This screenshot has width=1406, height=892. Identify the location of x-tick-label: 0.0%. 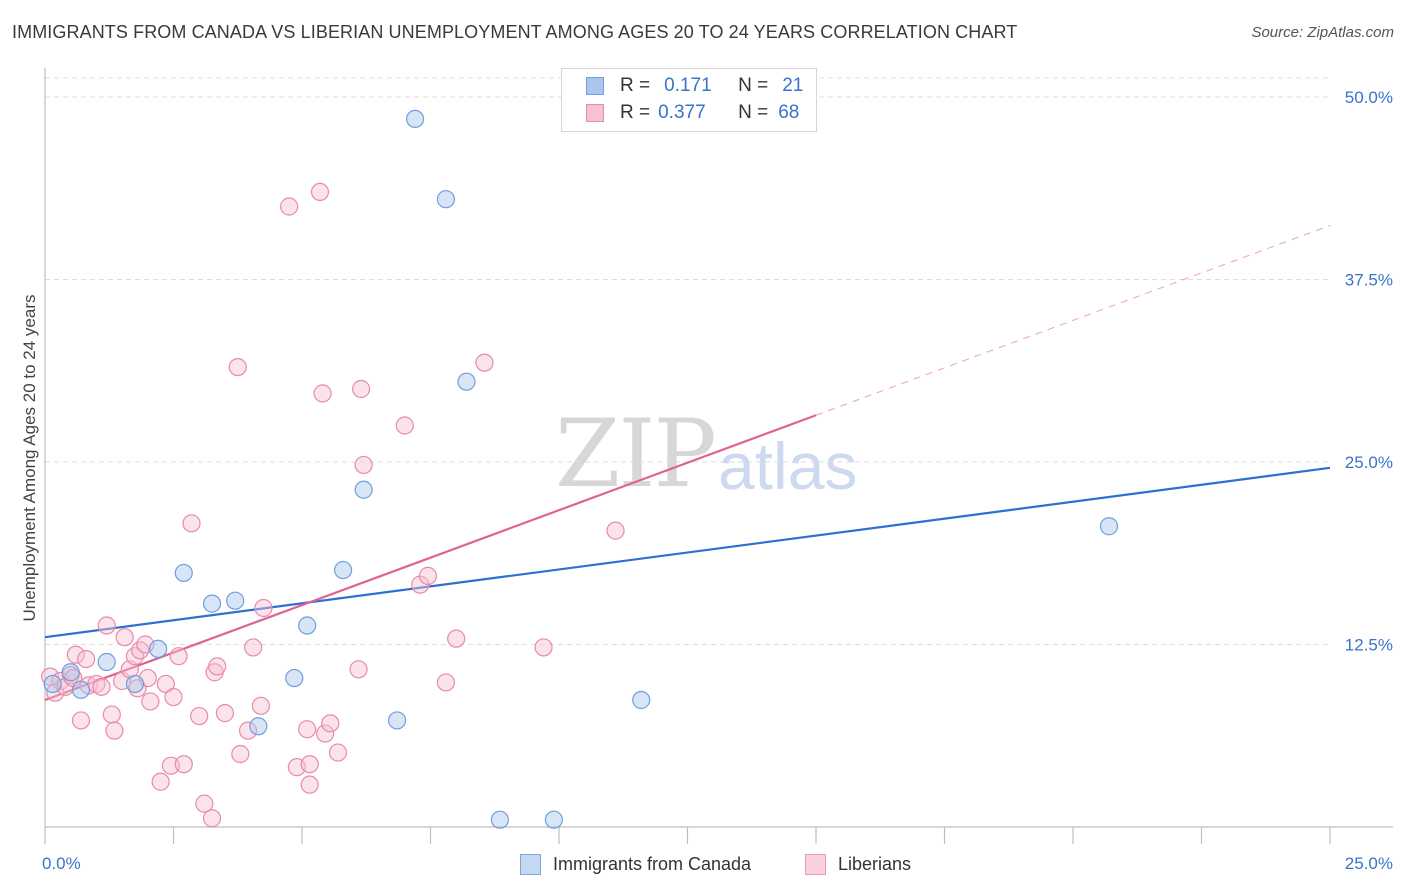
(61, 863).